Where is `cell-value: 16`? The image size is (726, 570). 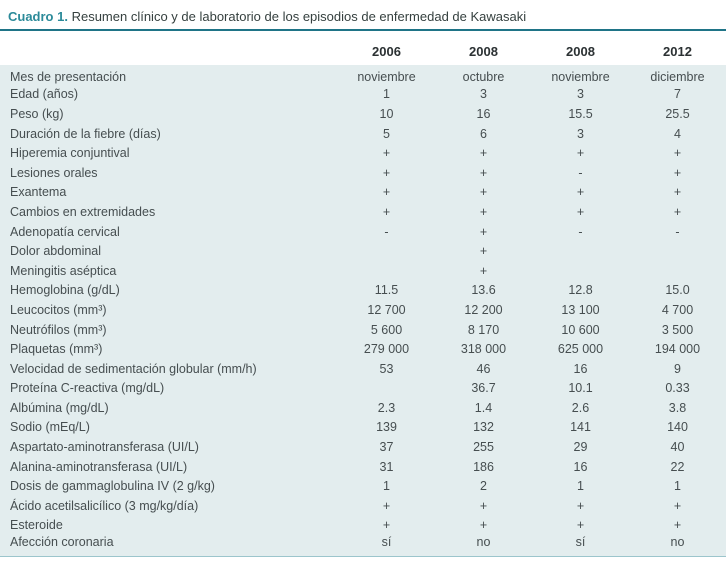
cell-value: 16 is located at coordinates (483, 113).